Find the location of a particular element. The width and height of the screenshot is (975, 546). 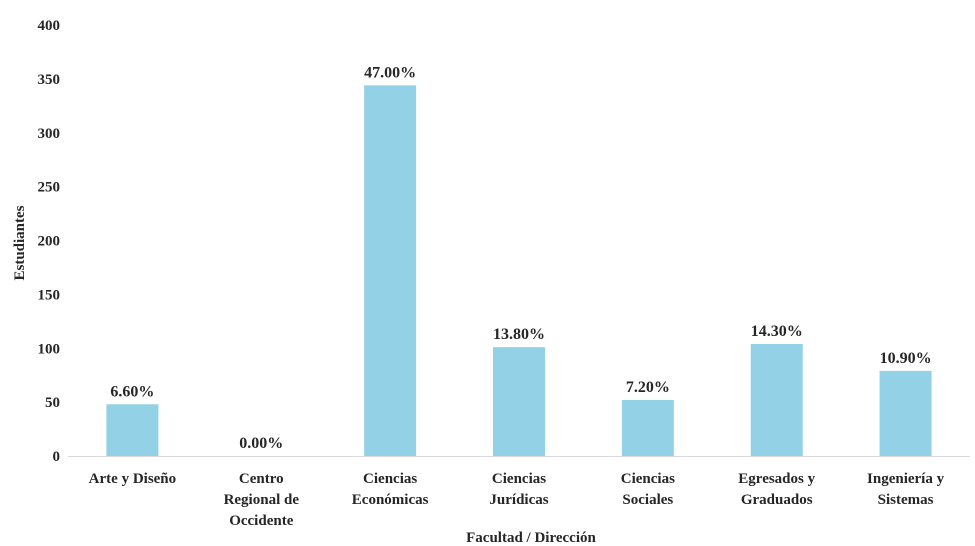

x-tick-label: Sistemas is located at coordinates (906, 500).